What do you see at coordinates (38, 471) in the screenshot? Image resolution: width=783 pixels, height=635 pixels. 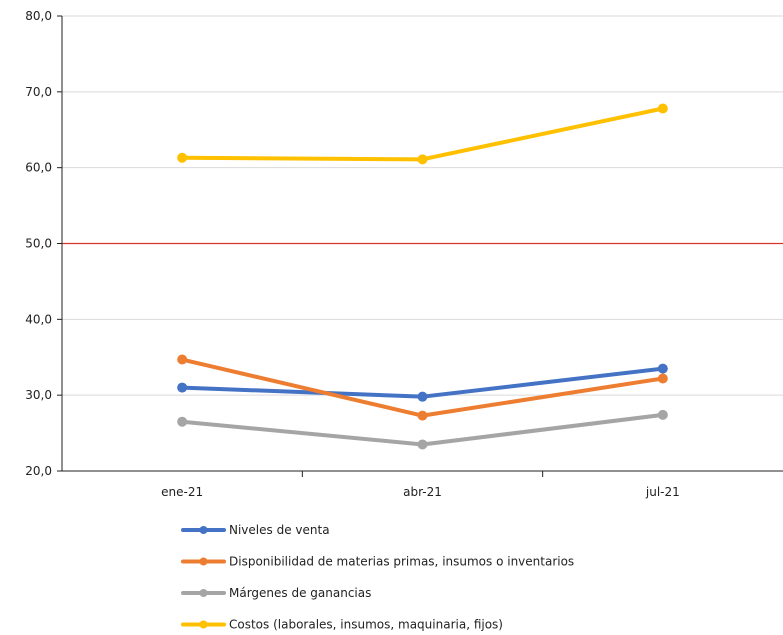 I see `y-tick-label: 20,0` at bounding box center [38, 471].